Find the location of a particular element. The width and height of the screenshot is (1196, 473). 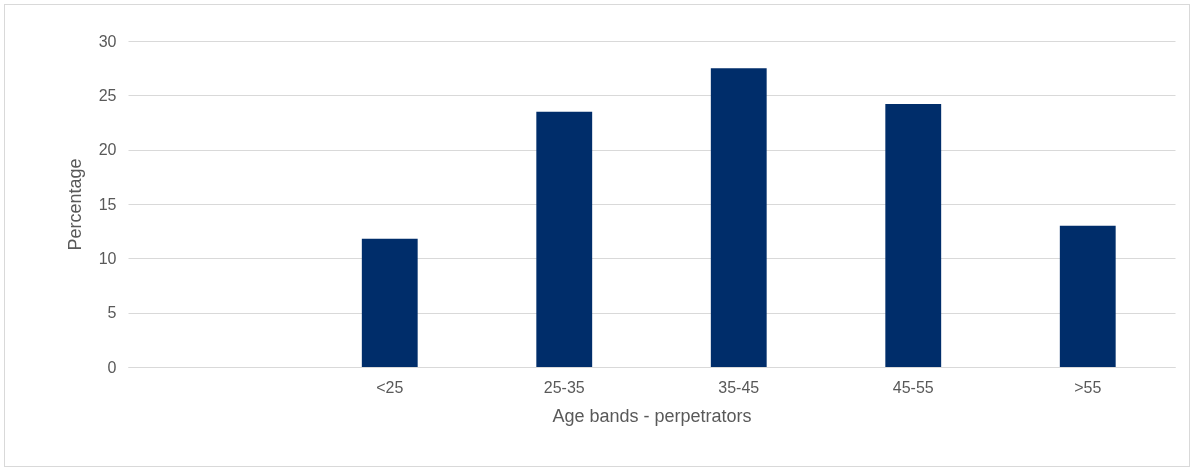

y-tick-label: 30 is located at coordinates (107, 41).